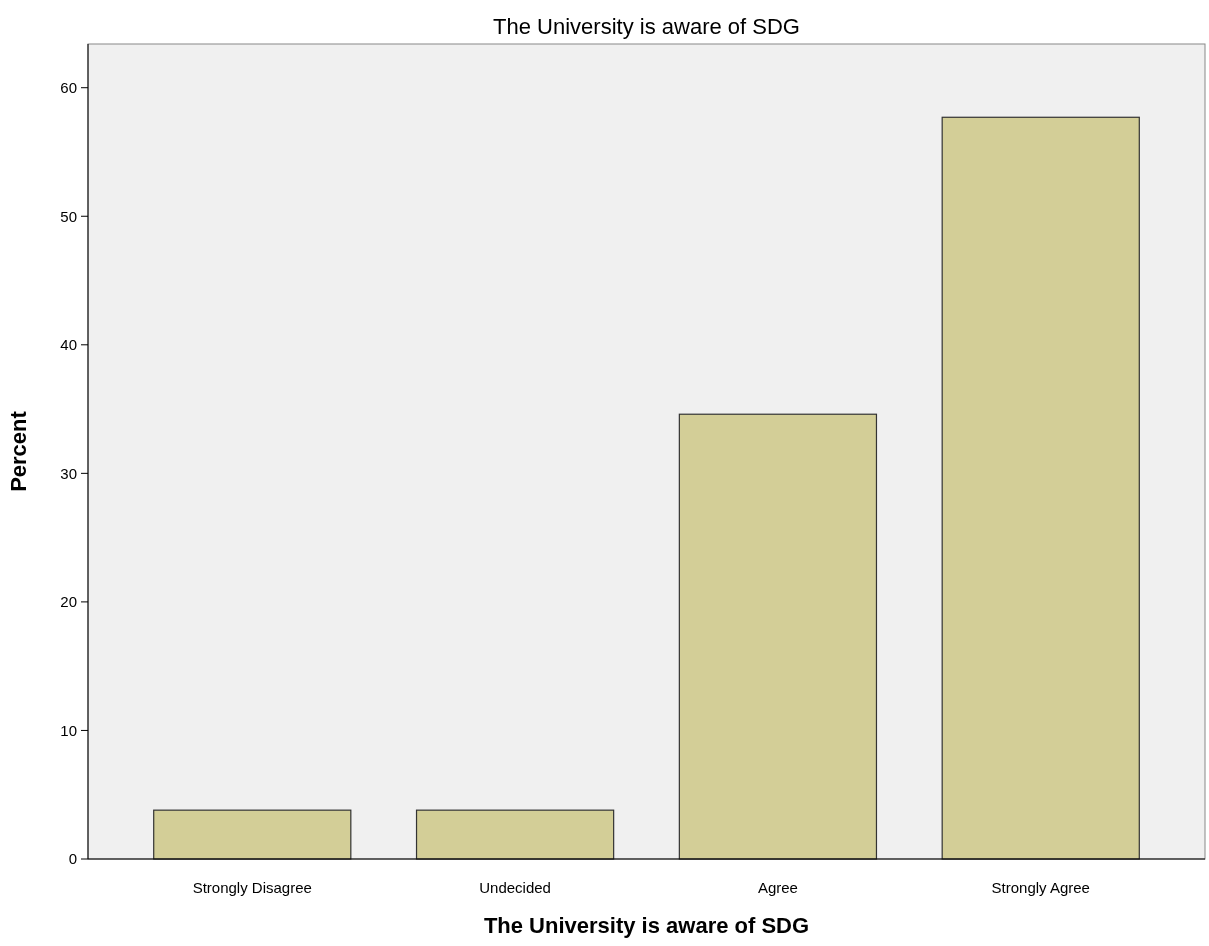 The width and height of the screenshot is (1209, 946). What do you see at coordinates (515, 887) in the screenshot?
I see `x-tick-label: Undecided` at bounding box center [515, 887].